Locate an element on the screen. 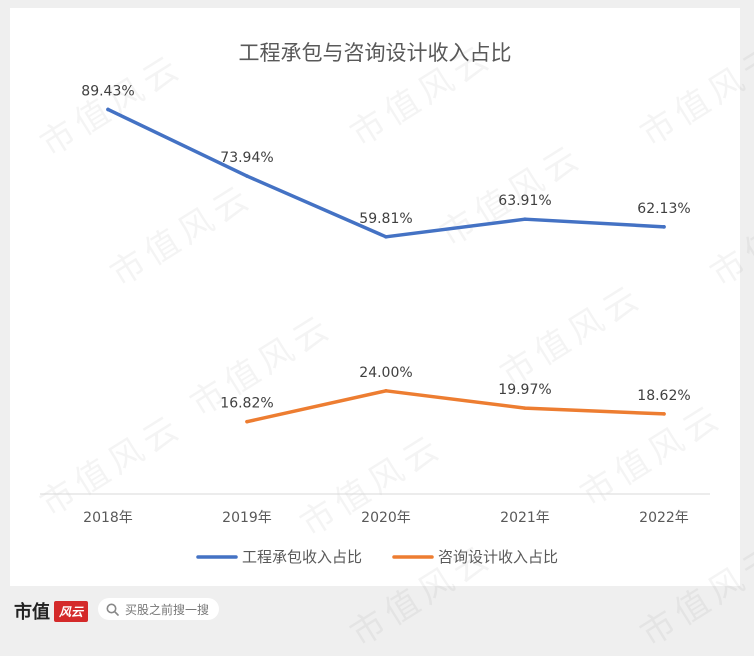  search-icon is located at coordinates (112, 609).